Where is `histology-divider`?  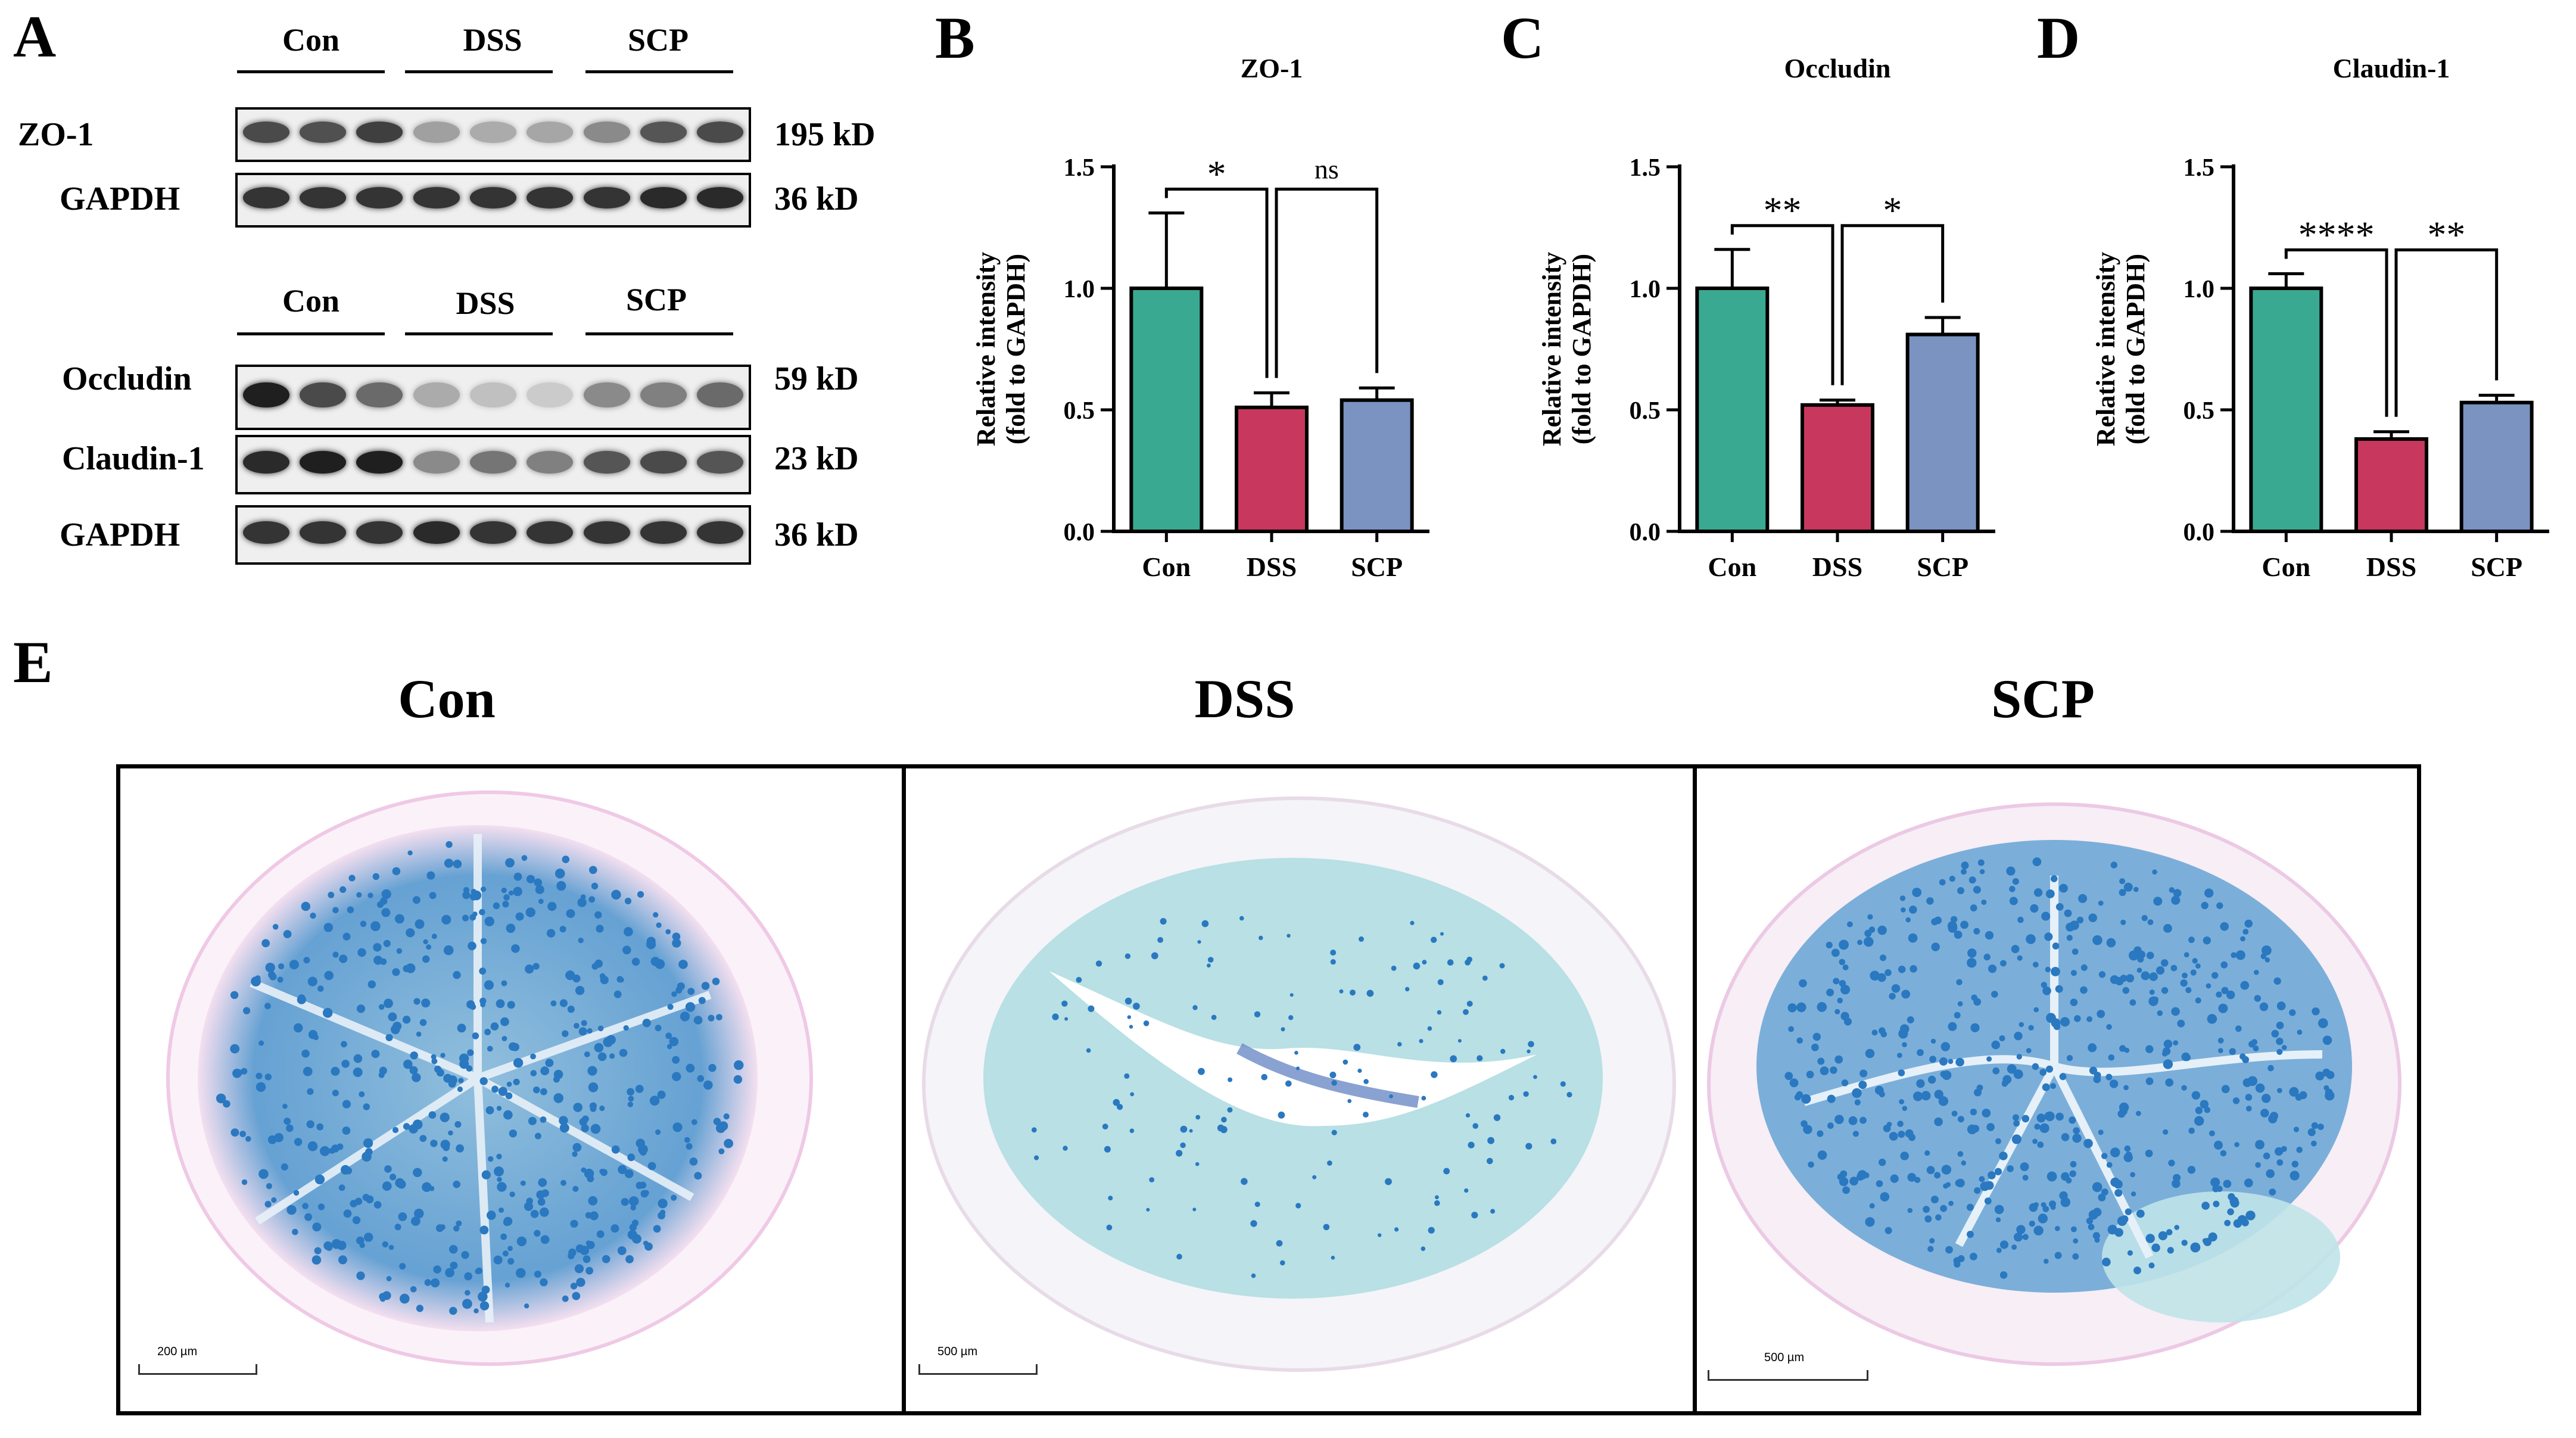
histology-divider is located at coordinates (1695, 1089).